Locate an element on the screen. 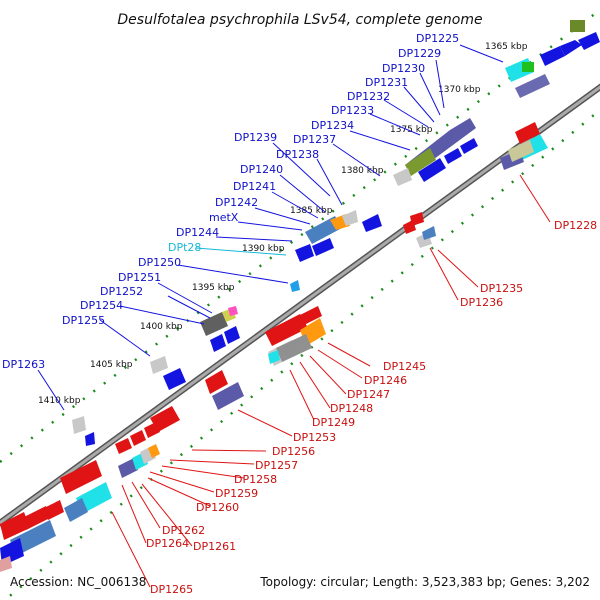 The width and height of the screenshot is (600, 600). kbp-tick-label: 1370 kbp is located at coordinates (459, 90).